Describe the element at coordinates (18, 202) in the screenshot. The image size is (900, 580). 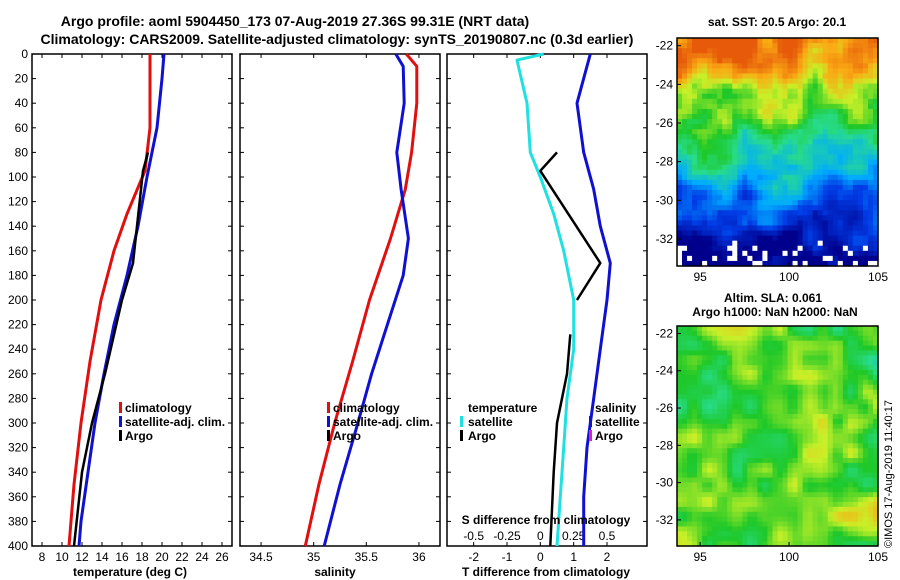
I see `y-tick-label: 120` at that location.